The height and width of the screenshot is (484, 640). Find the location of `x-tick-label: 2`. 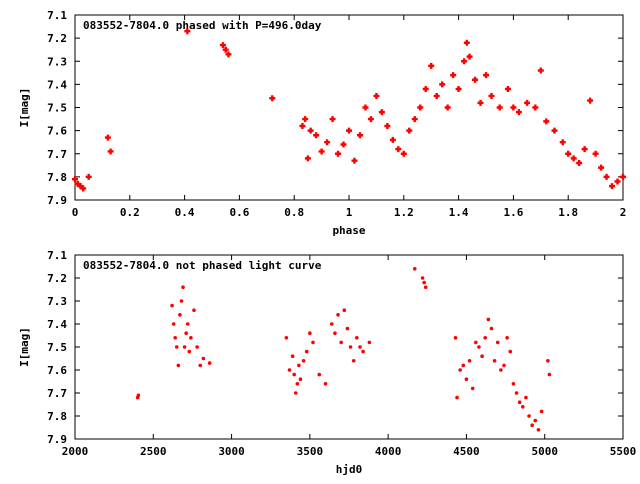

x-tick-label: 2 is located at coordinates (623, 212).